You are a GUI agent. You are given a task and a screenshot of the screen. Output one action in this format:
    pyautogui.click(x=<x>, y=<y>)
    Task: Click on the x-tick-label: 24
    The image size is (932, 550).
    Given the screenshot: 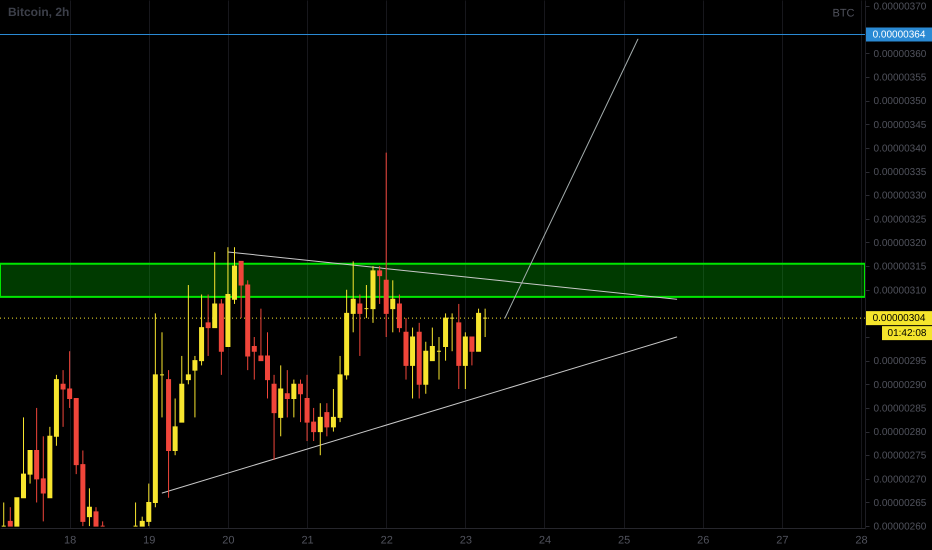 What is the action you would take?
    pyautogui.click(x=545, y=540)
    